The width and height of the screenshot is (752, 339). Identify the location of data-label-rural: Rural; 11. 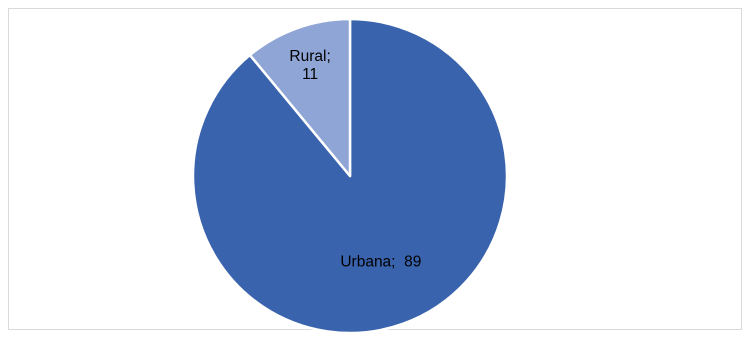
(309, 65).